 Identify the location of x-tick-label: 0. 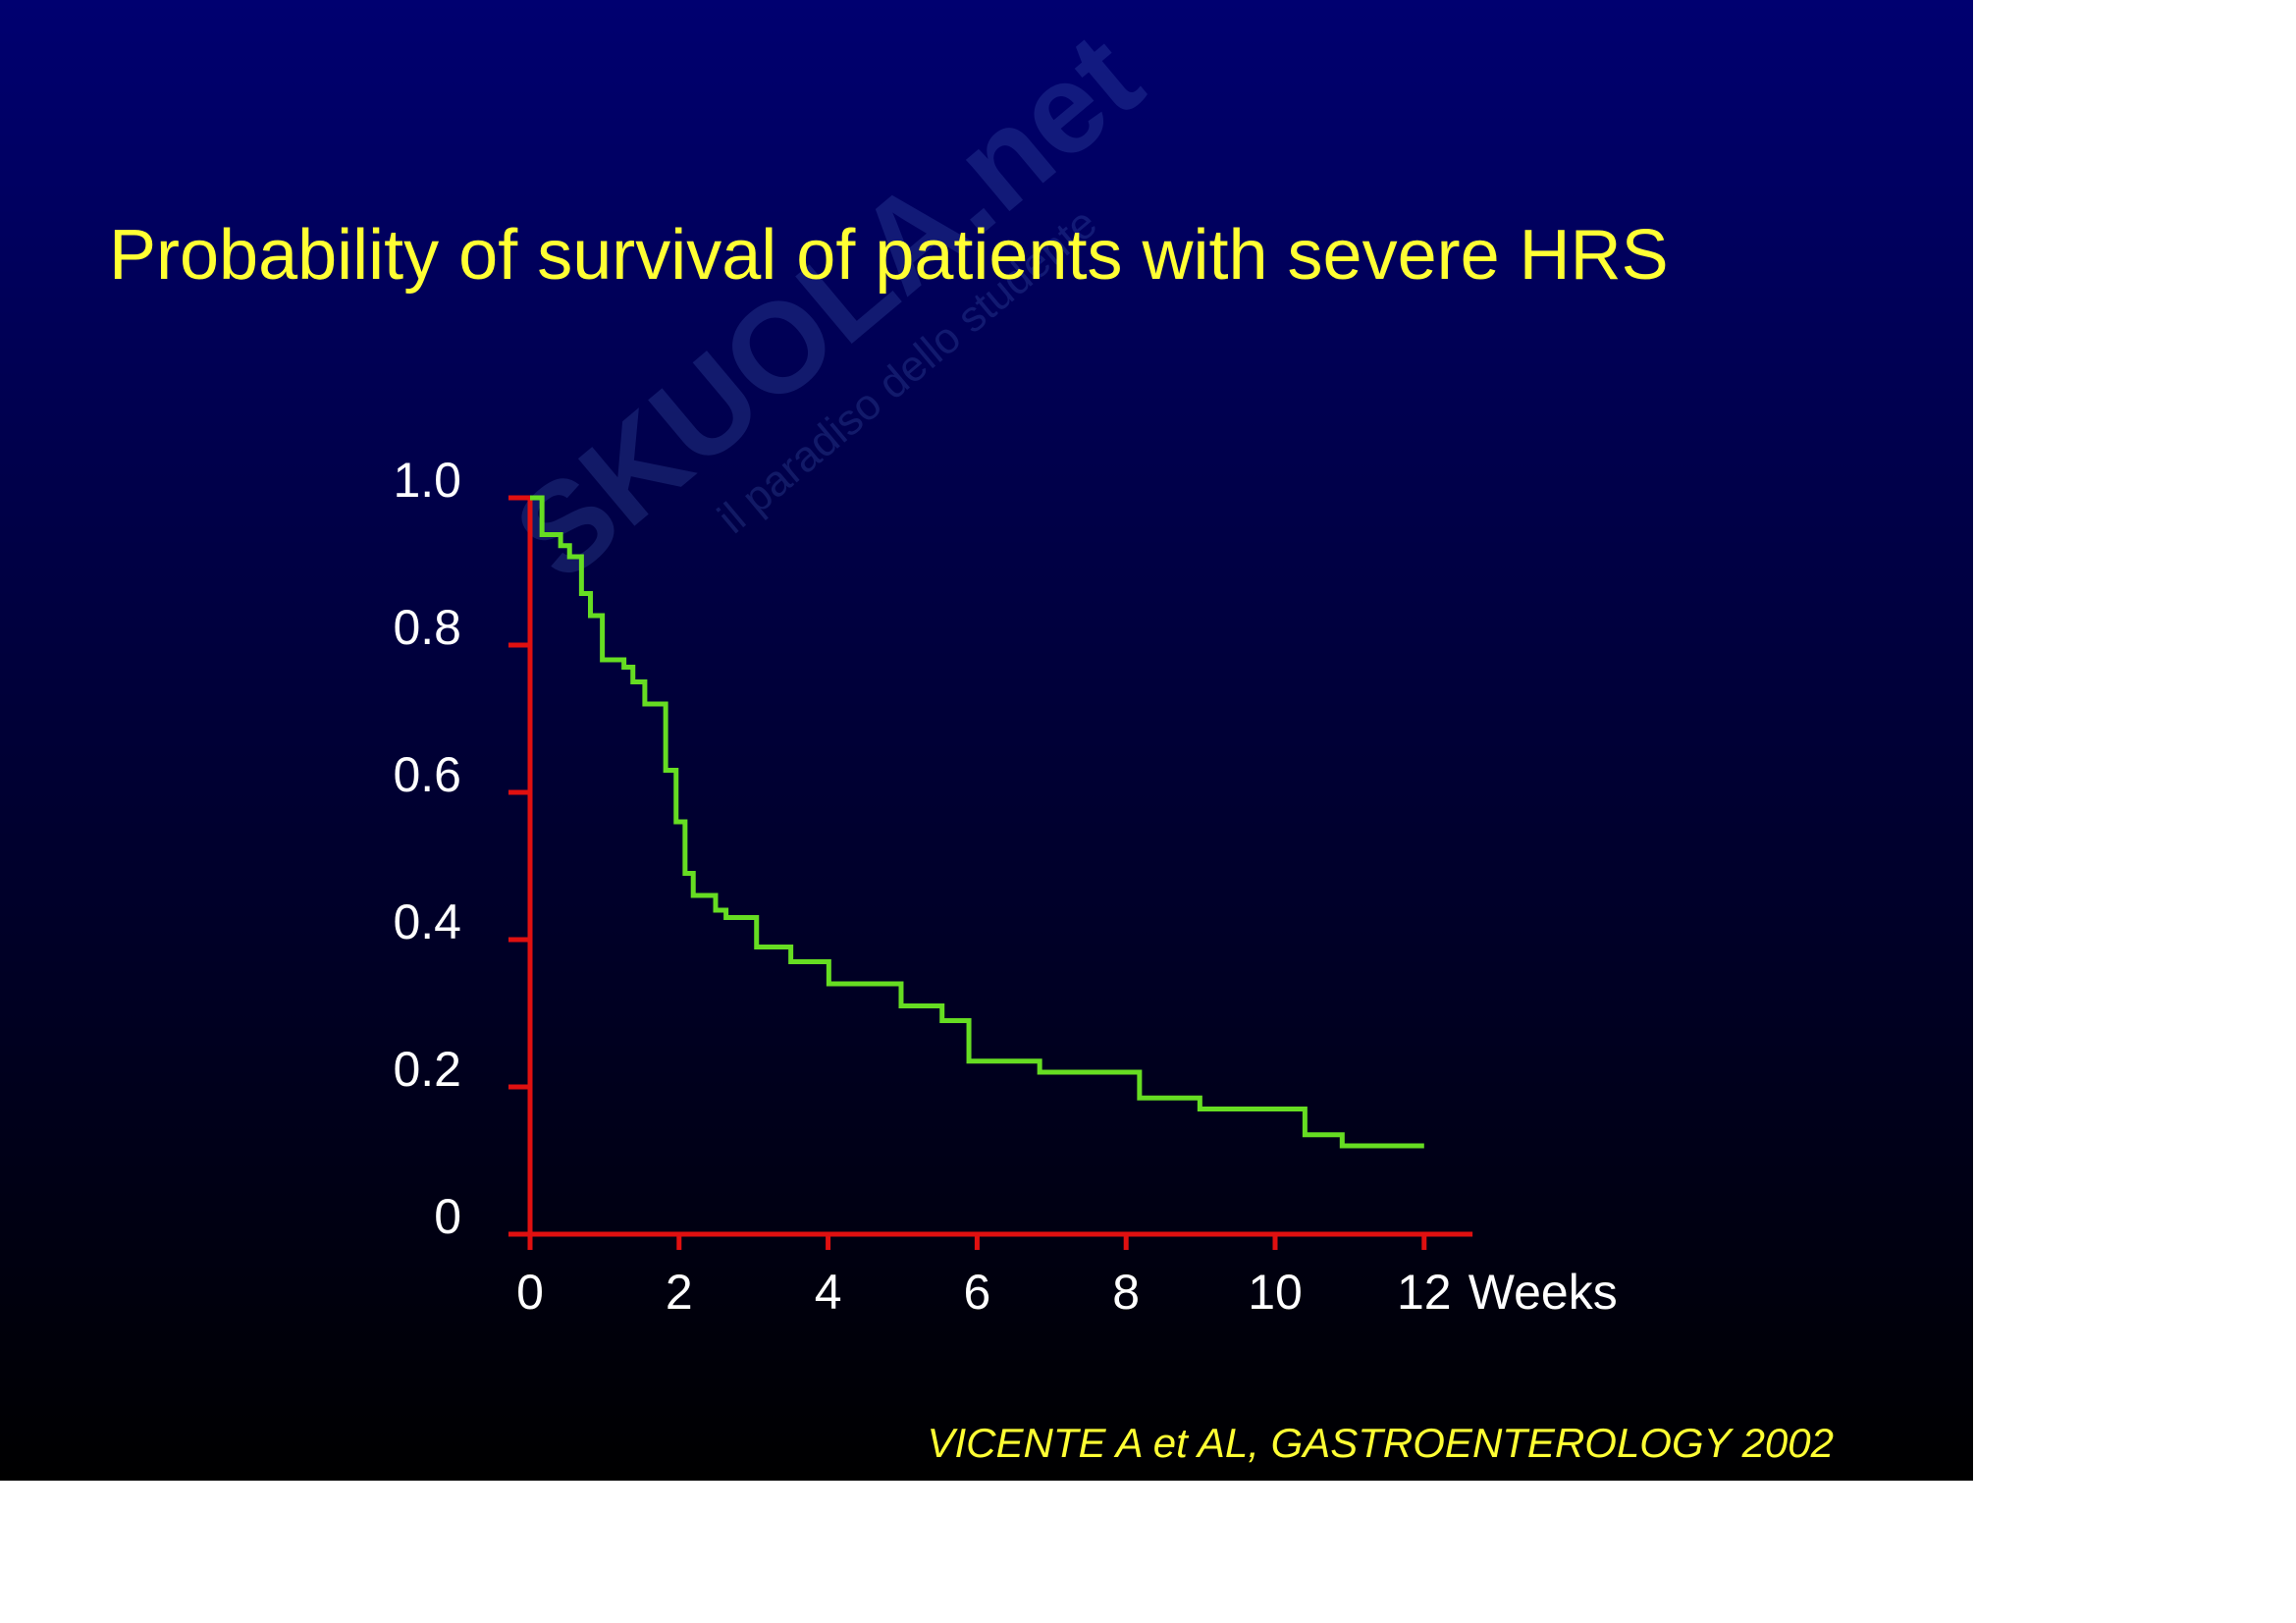
(530, 1292).